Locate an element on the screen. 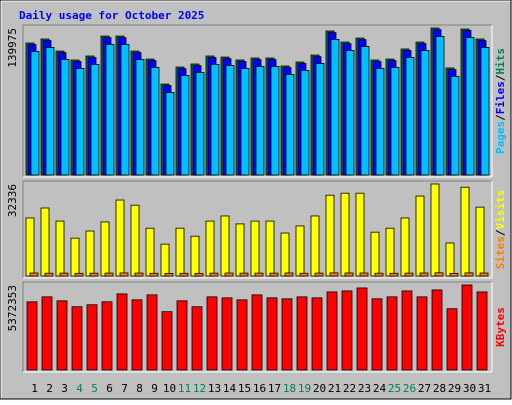 The height and width of the screenshot is (405, 512). legend-entry: Sites is located at coordinates (500, 252).